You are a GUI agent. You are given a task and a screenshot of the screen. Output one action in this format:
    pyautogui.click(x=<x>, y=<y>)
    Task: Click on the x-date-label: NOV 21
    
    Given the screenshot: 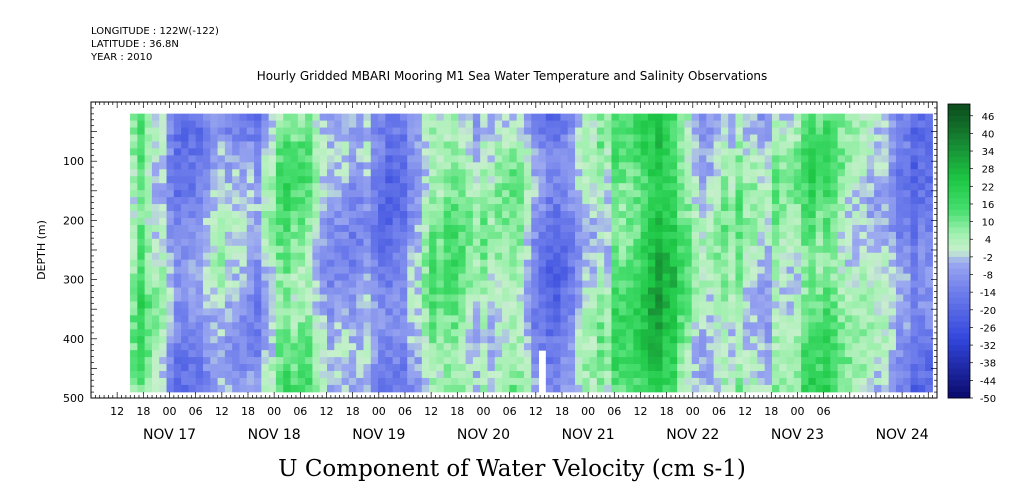 What is the action you would take?
    pyautogui.click(x=588, y=435)
    